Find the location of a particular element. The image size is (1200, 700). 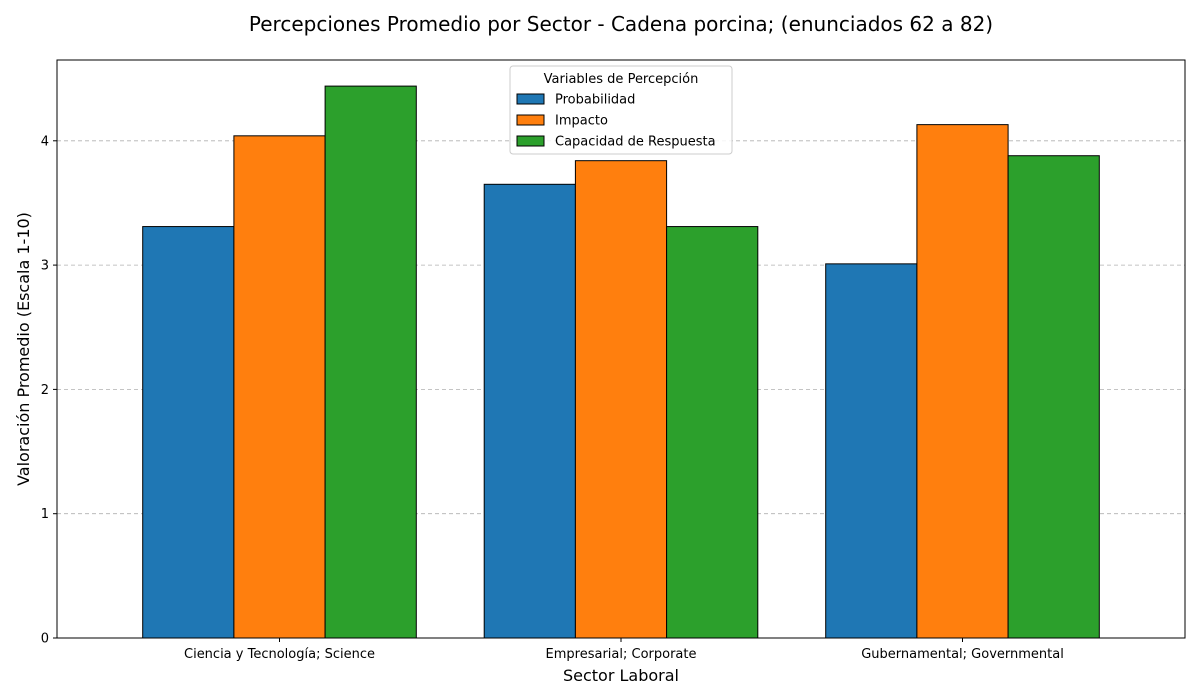

legend-entry: Impacto is located at coordinates (581, 121).